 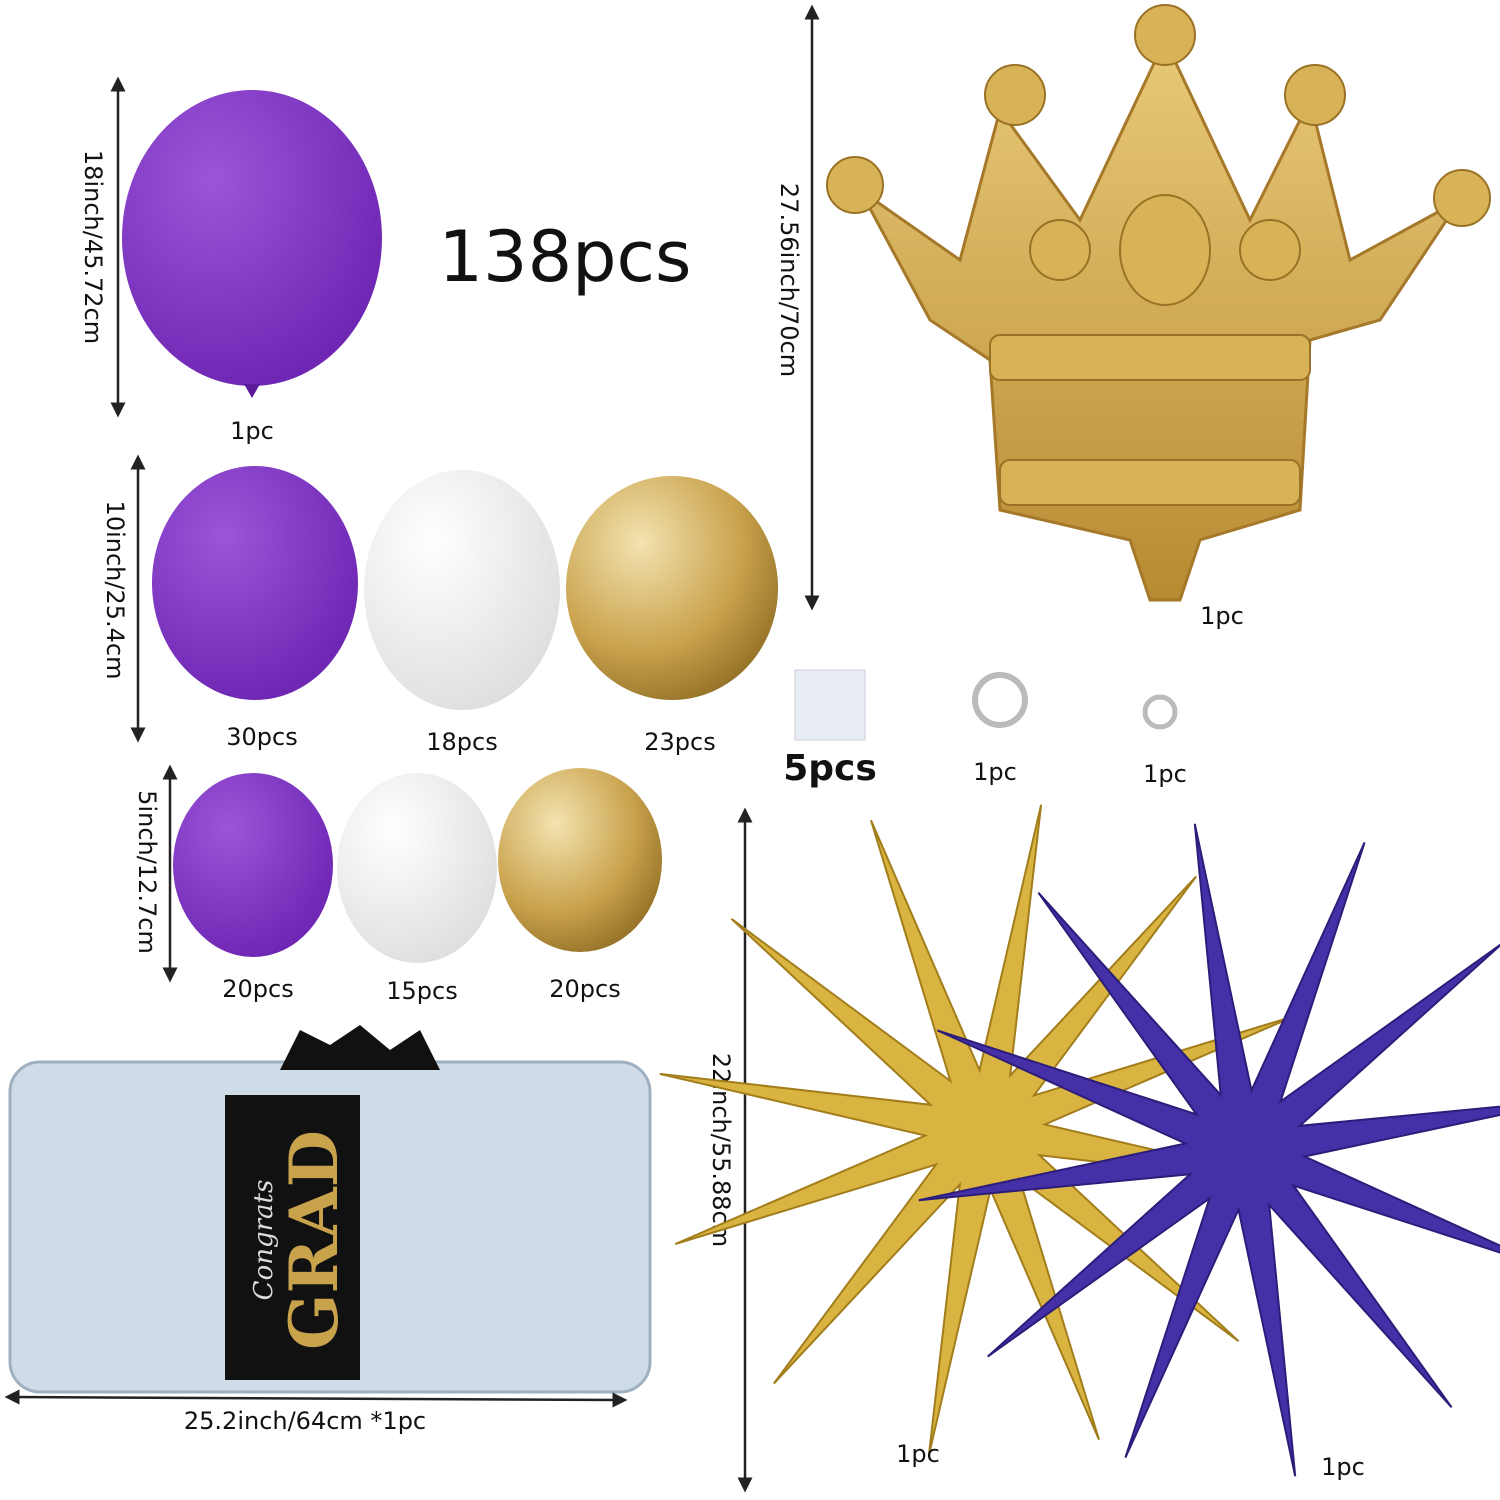 I want to click on size-label: 5inch/12.7cm, so click(x=147, y=872).